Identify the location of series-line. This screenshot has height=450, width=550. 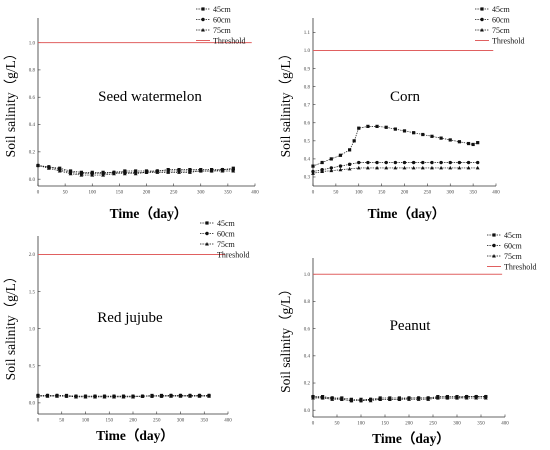
(395, 146).